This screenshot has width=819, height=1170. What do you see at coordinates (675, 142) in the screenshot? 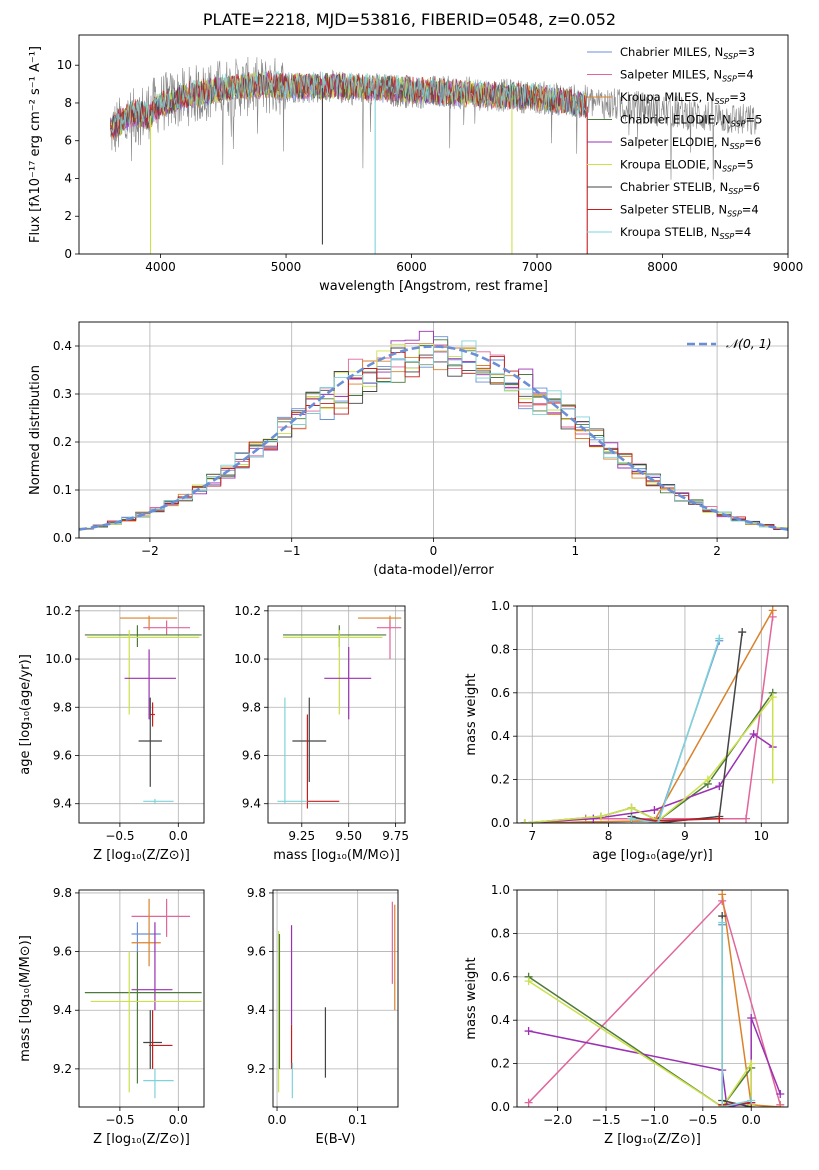
I see `legend-text: Salpeter ELODIE, N` at bounding box center [675, 142].